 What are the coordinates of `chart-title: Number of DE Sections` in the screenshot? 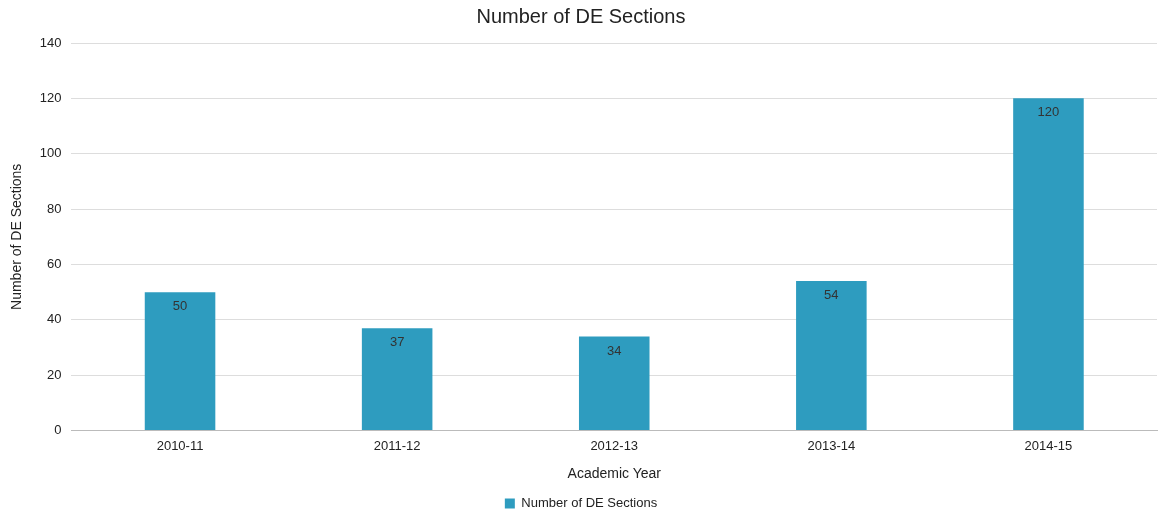 It's located at (581, 15).